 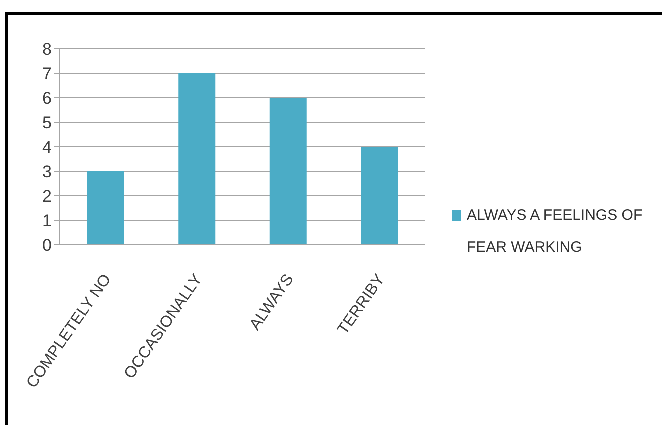 I want to click on y-tick-label: 5, so click(x=47, y=123).